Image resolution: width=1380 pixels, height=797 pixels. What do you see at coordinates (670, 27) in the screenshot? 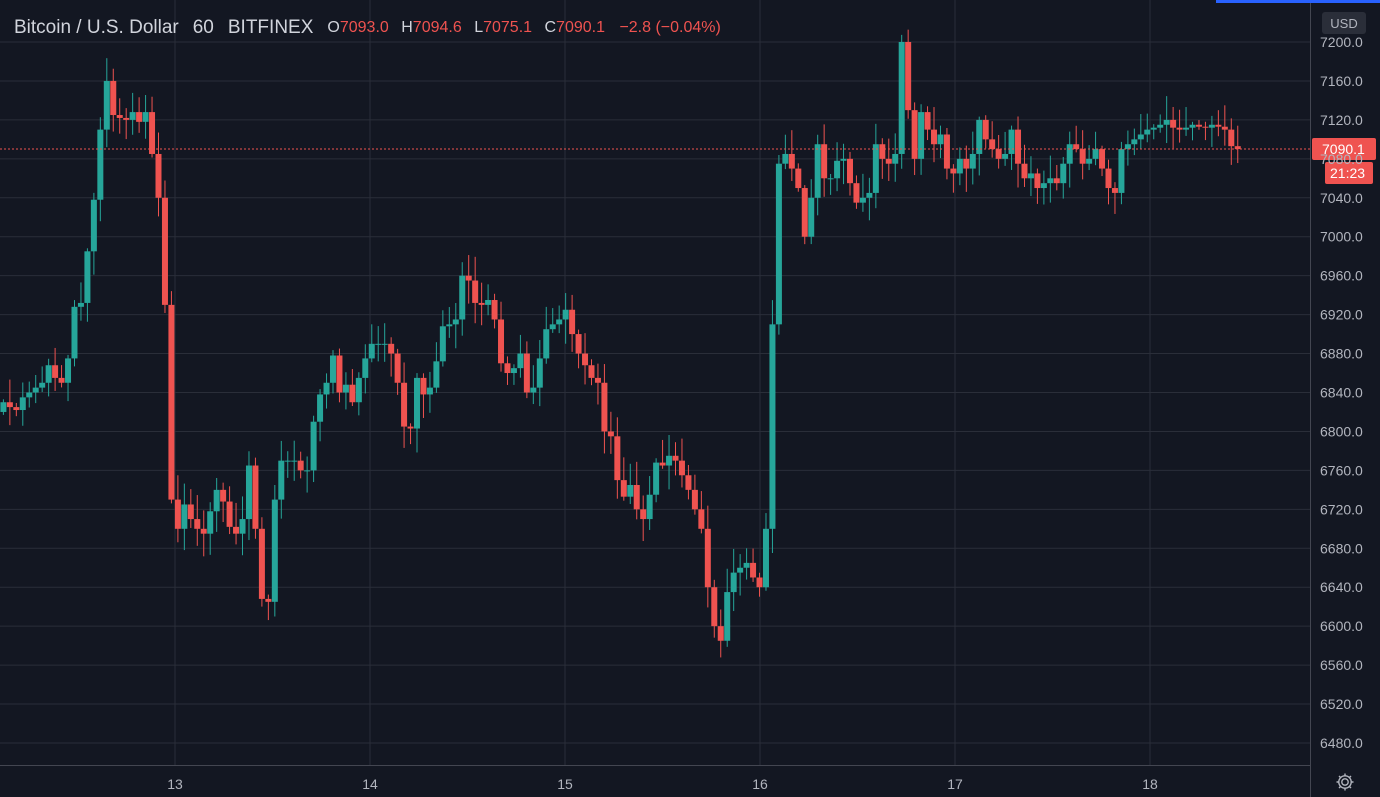
I see `change-value: −2.8 (−0.04%)` at bounding box center [670, 27].